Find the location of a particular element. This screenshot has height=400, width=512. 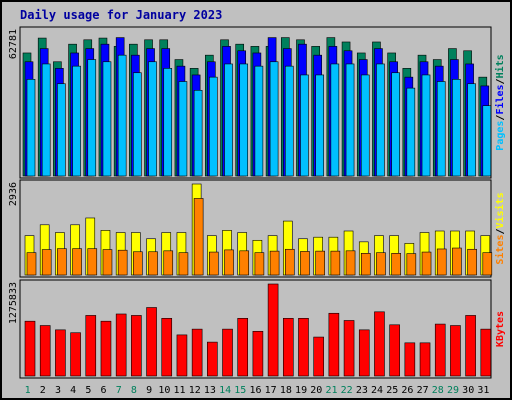

x-tick-day-4: 4 is located at coordinates (73, 390).